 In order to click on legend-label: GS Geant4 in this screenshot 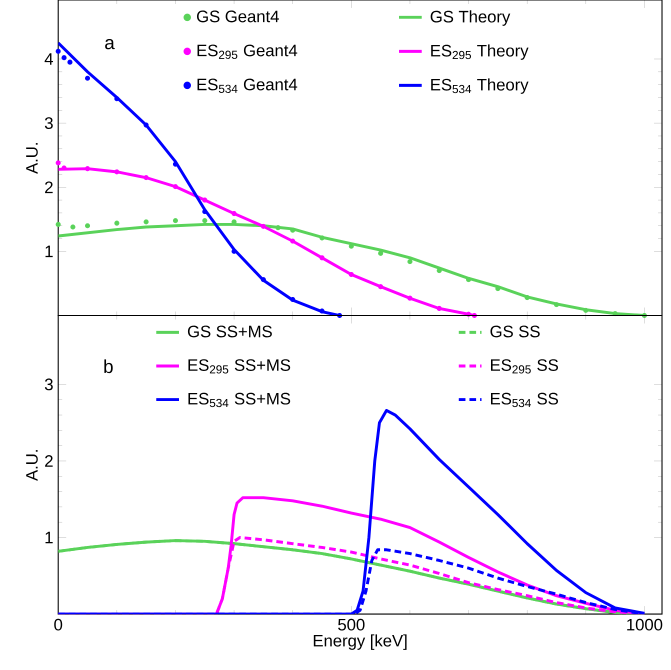, I will do `click(238, 16)`.